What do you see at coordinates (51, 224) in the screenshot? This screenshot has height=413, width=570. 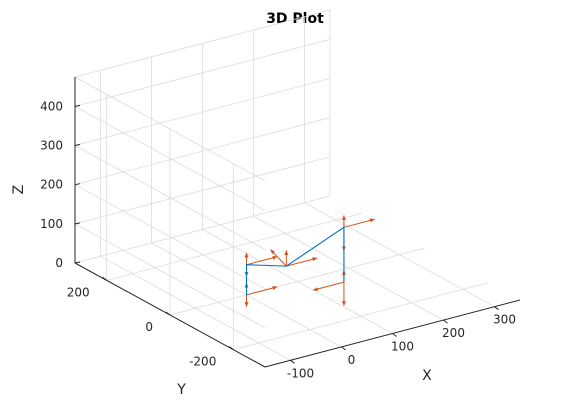 I see `z-tick-label: 100` at bounding box center [51, 224].